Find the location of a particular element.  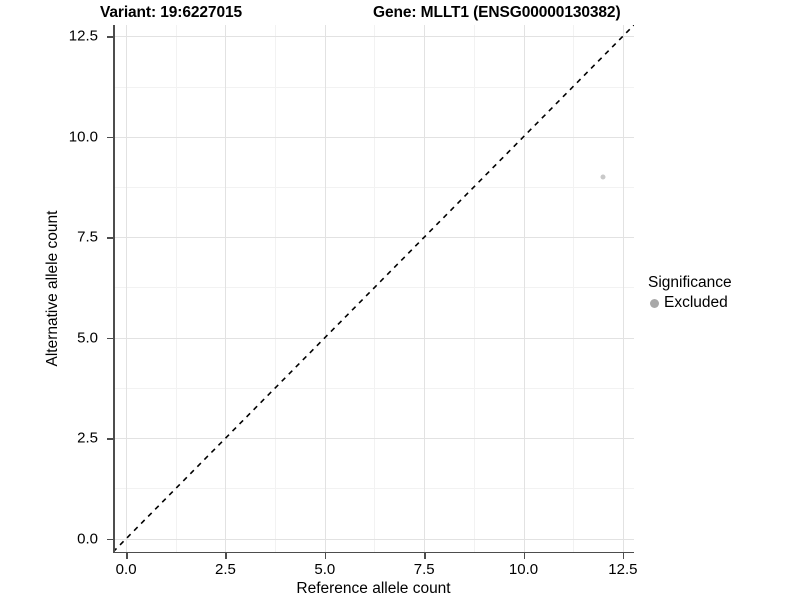

x-axis-tick-label: 12.5 is located at coordinates (623, 569).